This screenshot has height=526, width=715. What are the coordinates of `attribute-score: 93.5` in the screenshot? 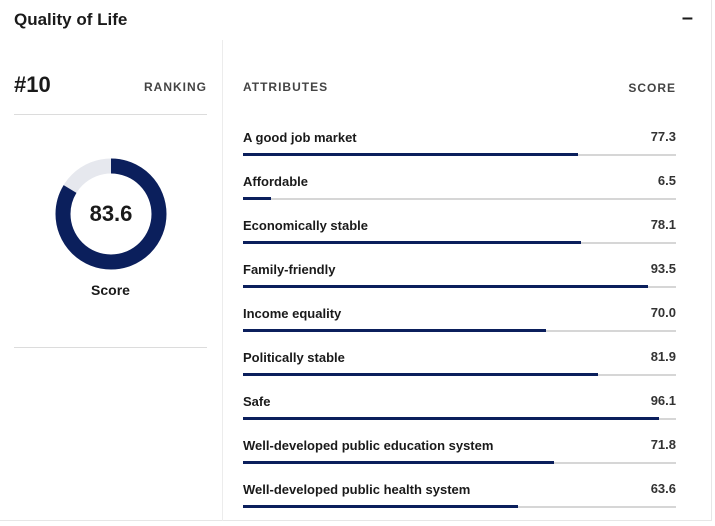 It's located at (663, 268).